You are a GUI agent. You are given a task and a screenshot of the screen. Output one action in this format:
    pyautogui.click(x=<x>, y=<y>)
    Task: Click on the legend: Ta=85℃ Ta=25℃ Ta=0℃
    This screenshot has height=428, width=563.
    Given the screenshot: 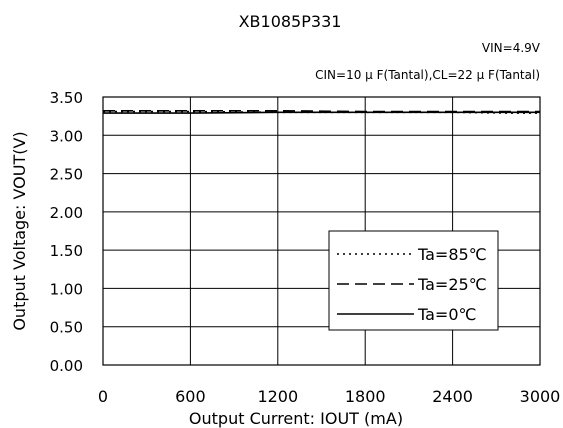 What is the action you would take?
    pyautogui.click(x=413, y=280)
    